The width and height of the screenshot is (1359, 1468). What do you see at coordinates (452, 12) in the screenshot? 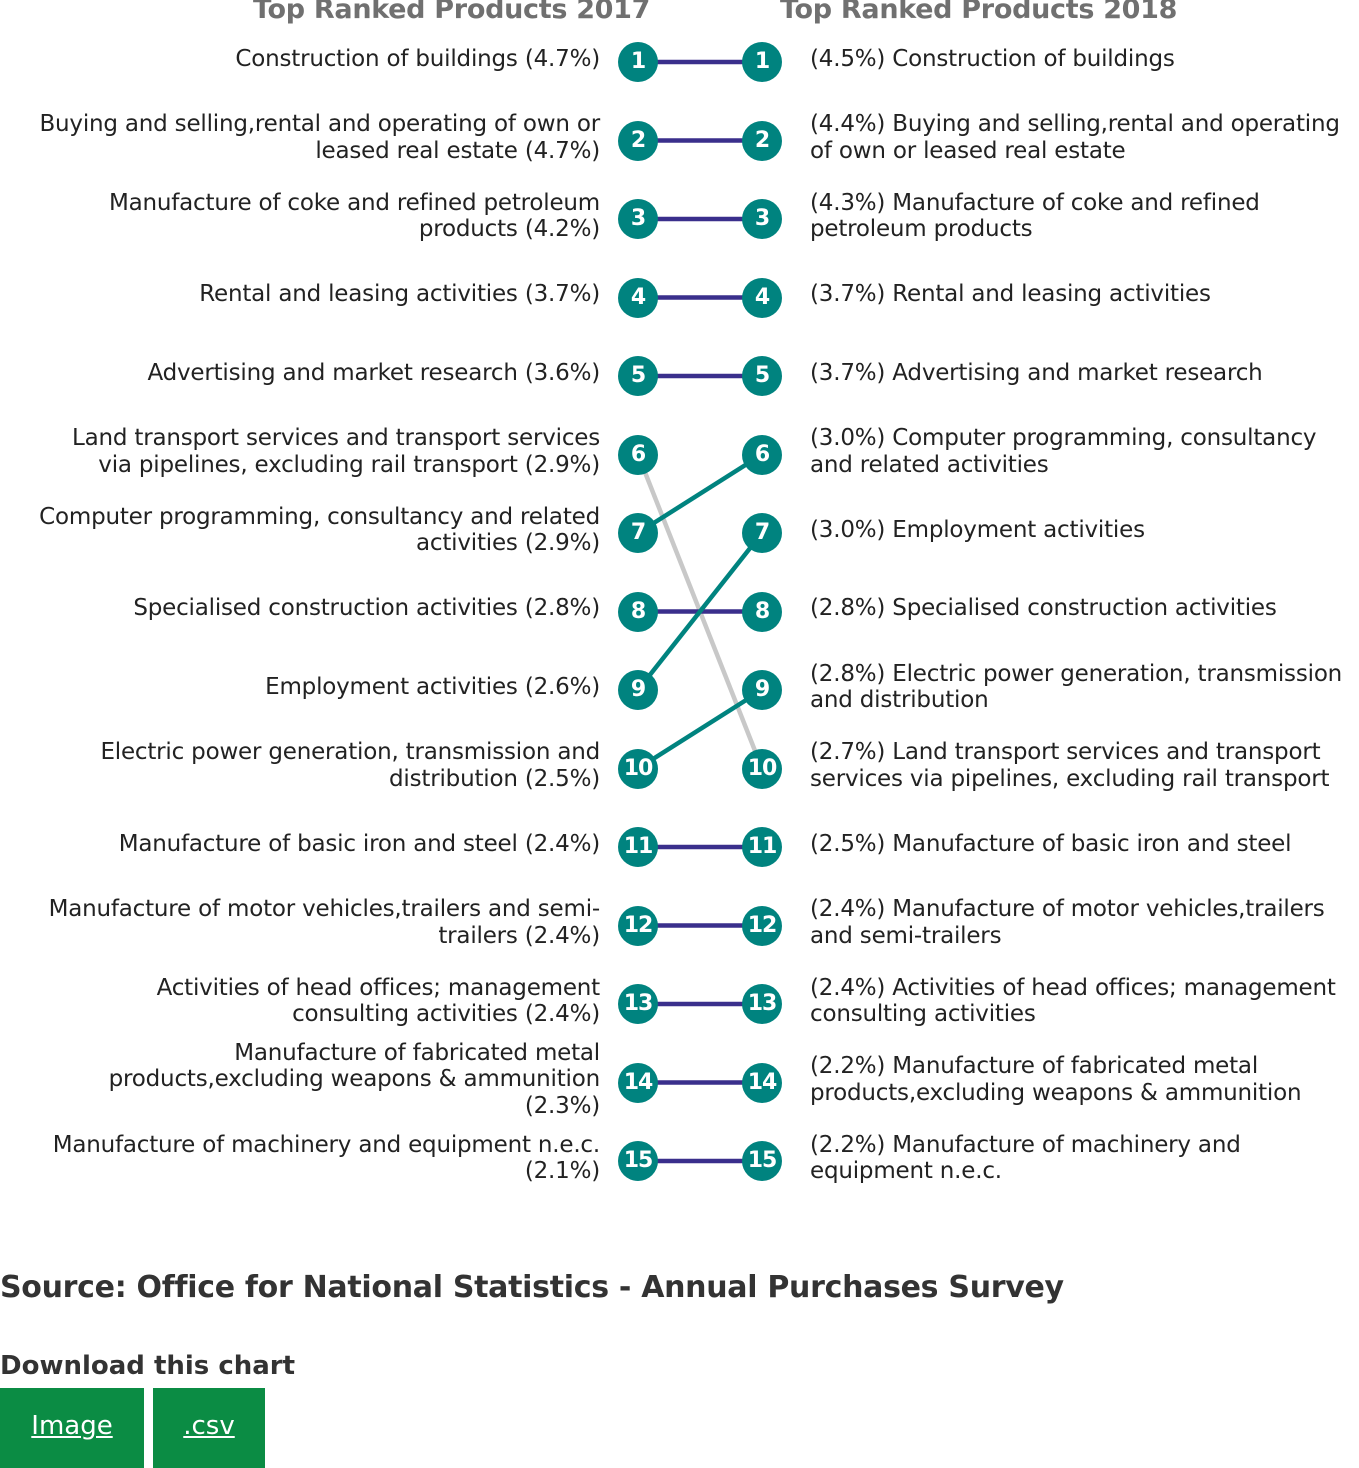
I see `left-column-title: Top Ranked Products 2017` at bounding box center [452, 12].